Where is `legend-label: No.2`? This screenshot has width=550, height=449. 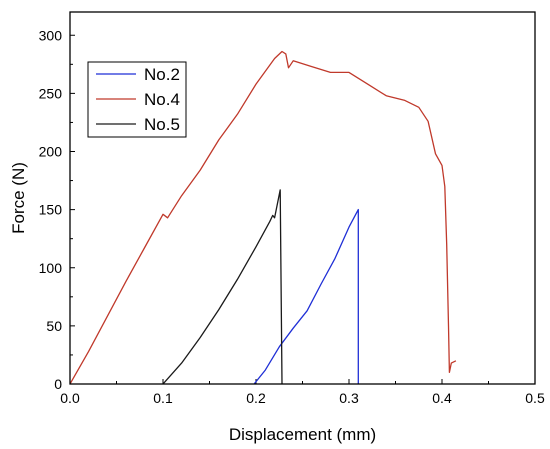 legend-label: No.2 is located at coordinates (162, 74).